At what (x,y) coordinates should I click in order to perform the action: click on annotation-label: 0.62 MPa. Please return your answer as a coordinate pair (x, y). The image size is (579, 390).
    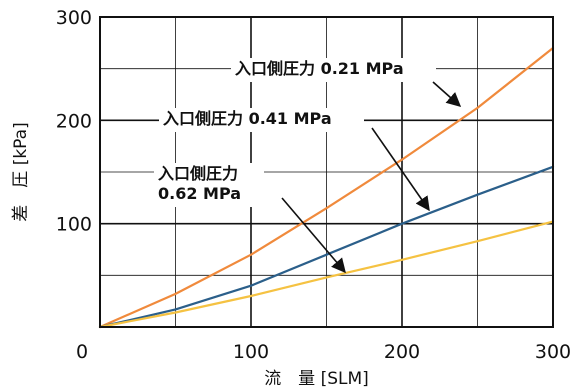
    Looking at the image, I should click on (199, 193).